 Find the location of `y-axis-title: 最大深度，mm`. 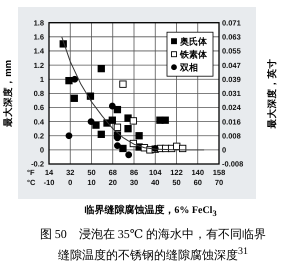

y-axis-title: 最大深度，mm is located at coordinates (8, 94).